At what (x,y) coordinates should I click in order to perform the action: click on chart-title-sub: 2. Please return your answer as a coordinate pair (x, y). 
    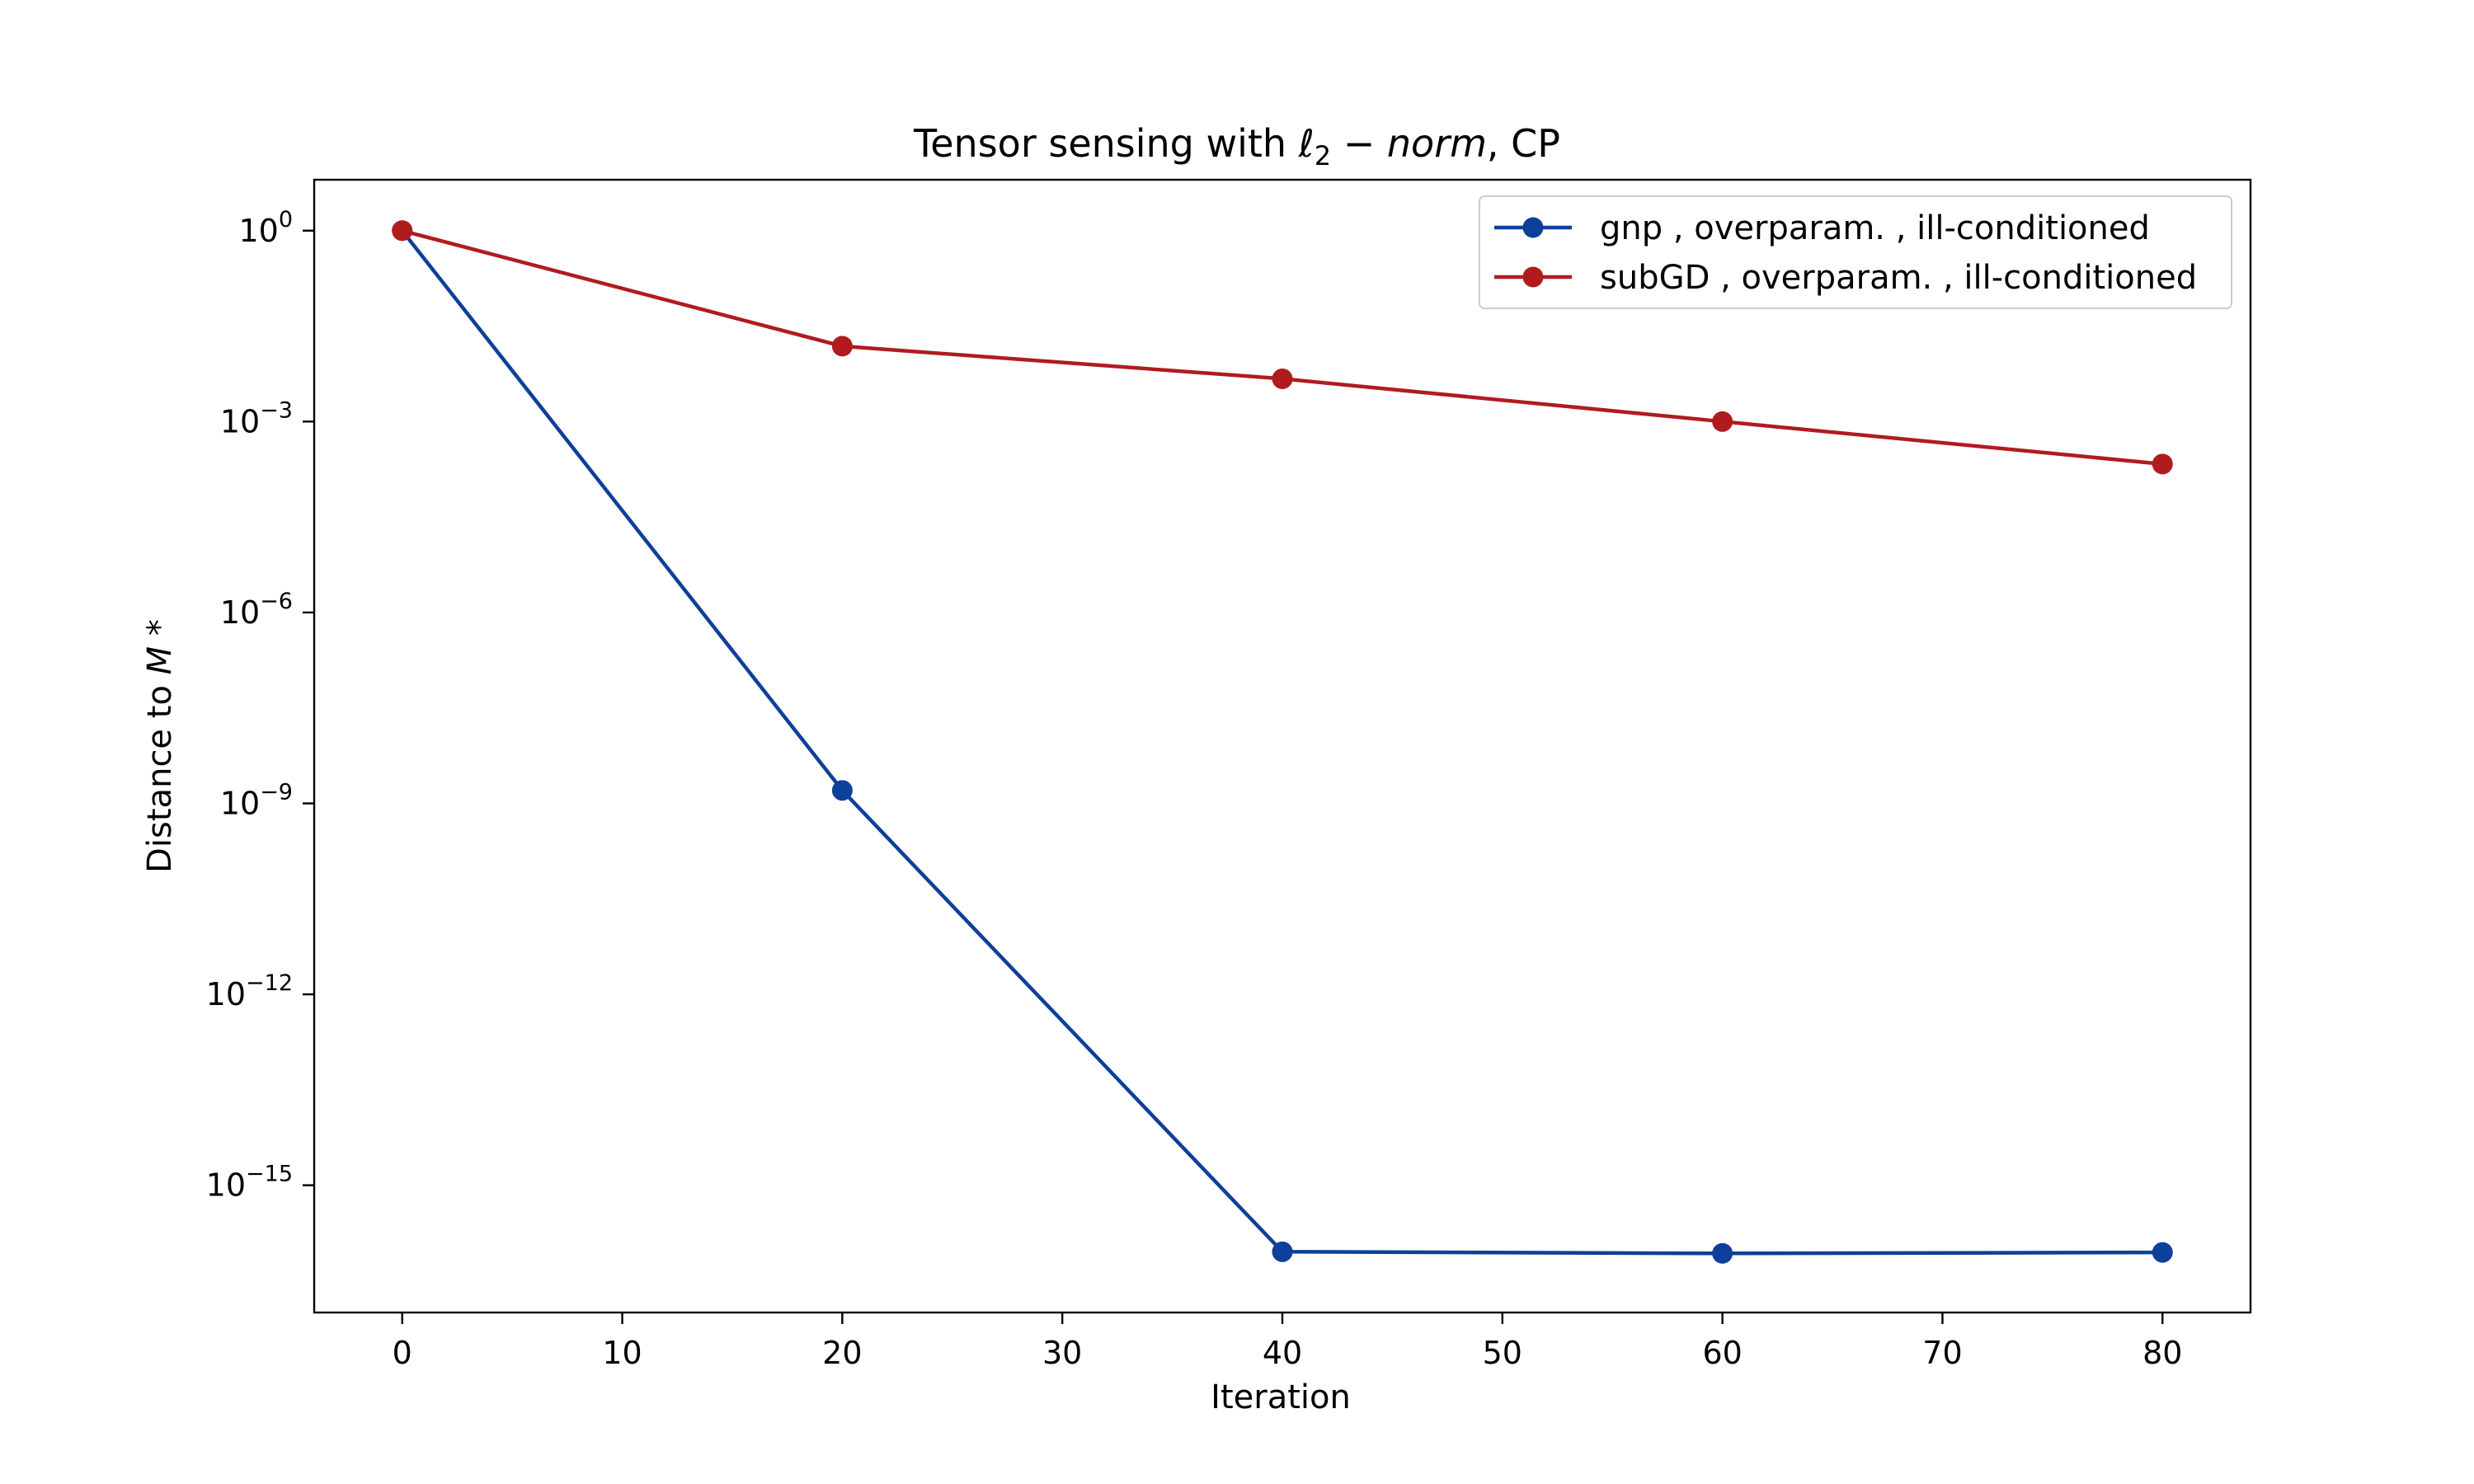
    Looking at the image, I should click on (1323, 155).